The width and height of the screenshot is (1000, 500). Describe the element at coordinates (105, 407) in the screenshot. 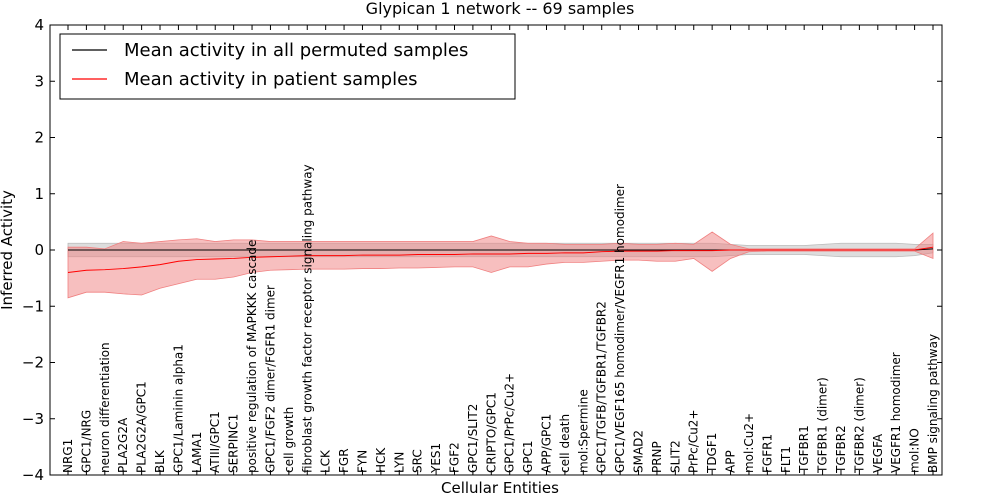

I see `x-tick-label: neuron differentiation` at that location.